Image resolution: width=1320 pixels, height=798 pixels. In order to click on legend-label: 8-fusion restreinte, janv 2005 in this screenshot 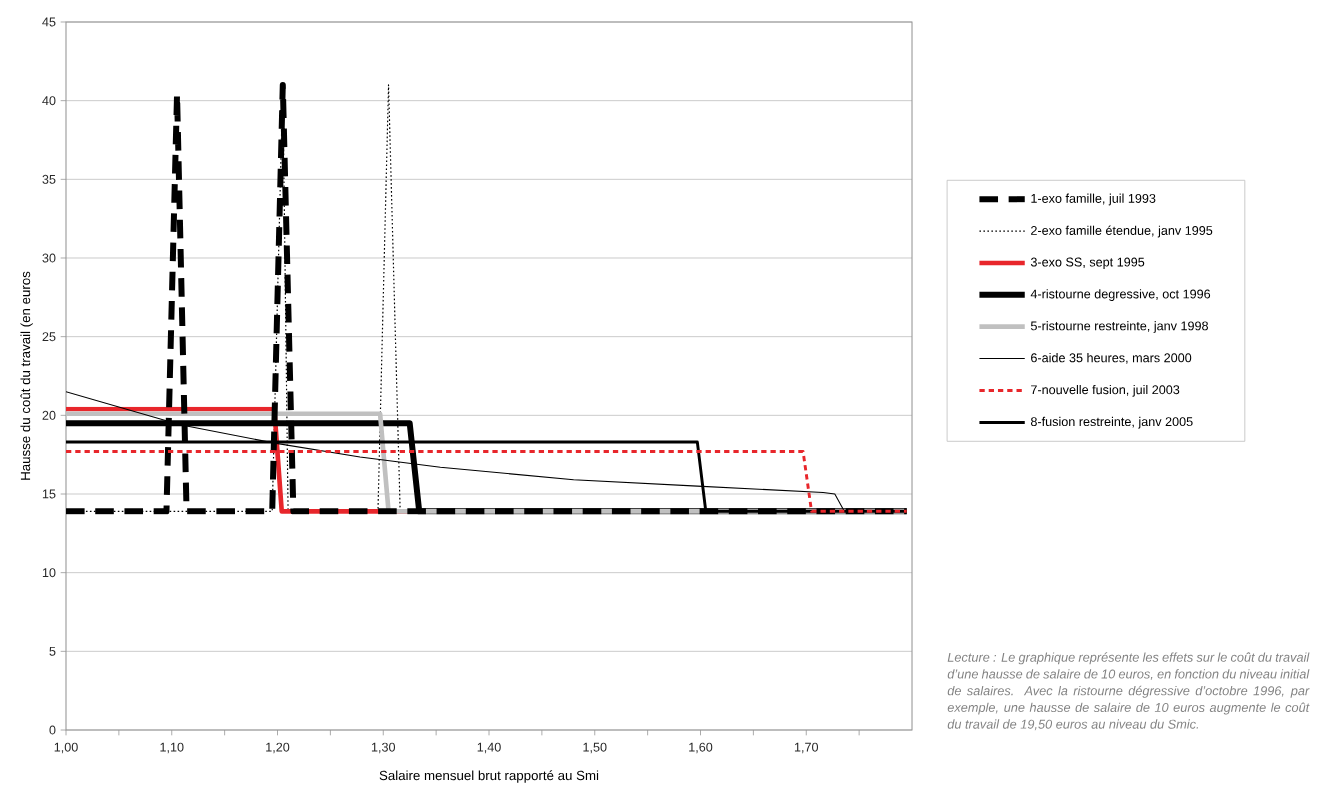, I will do `click(1111, 422)`.